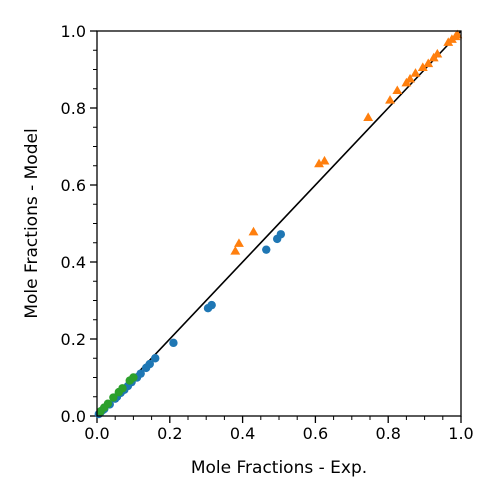 Image resolution: width=500 pixels, height=500 pixels. Describe the element at coordinates (73, 31) in the screenshot. I see `y-tick-label: 1.0` at that location.